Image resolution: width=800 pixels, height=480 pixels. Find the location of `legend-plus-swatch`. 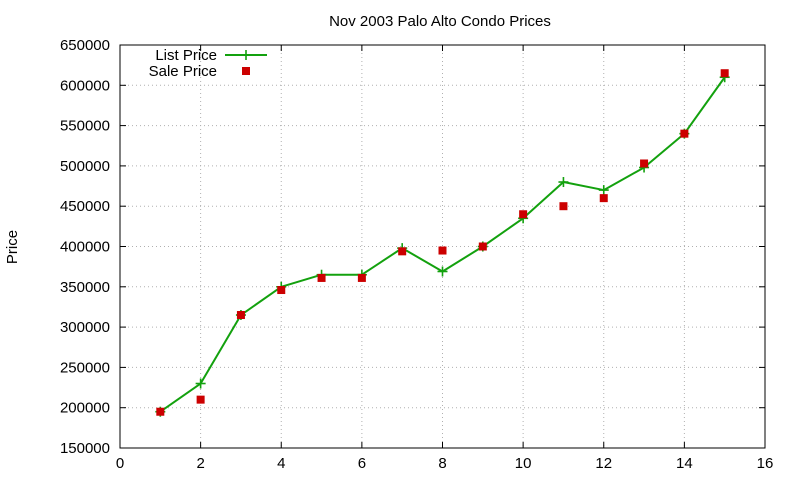

legend-plus-swatch is located at coordinates (246, 55).